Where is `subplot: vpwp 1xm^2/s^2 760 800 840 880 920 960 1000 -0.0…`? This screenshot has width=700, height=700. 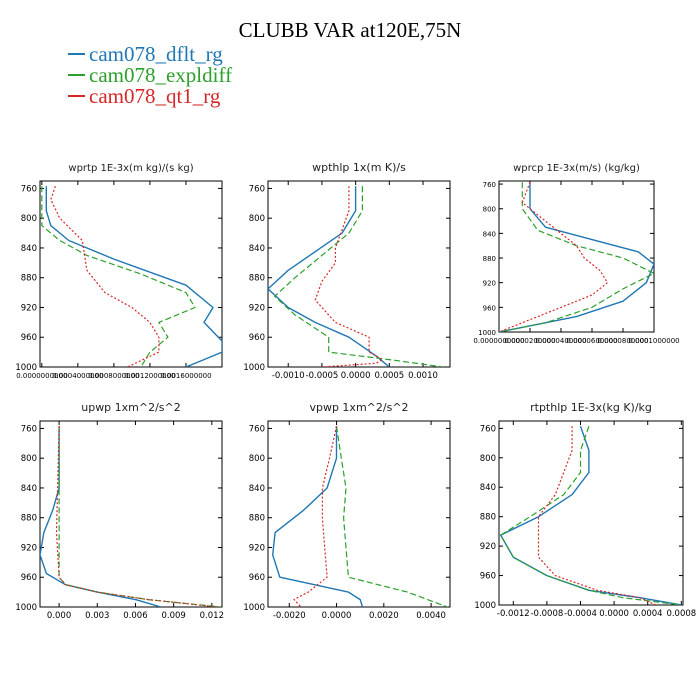 subplot: vpwp 1xm^2/s^2 760 800 840 880 920 960 1000 -0.0… is located at coordinates (347, 511).